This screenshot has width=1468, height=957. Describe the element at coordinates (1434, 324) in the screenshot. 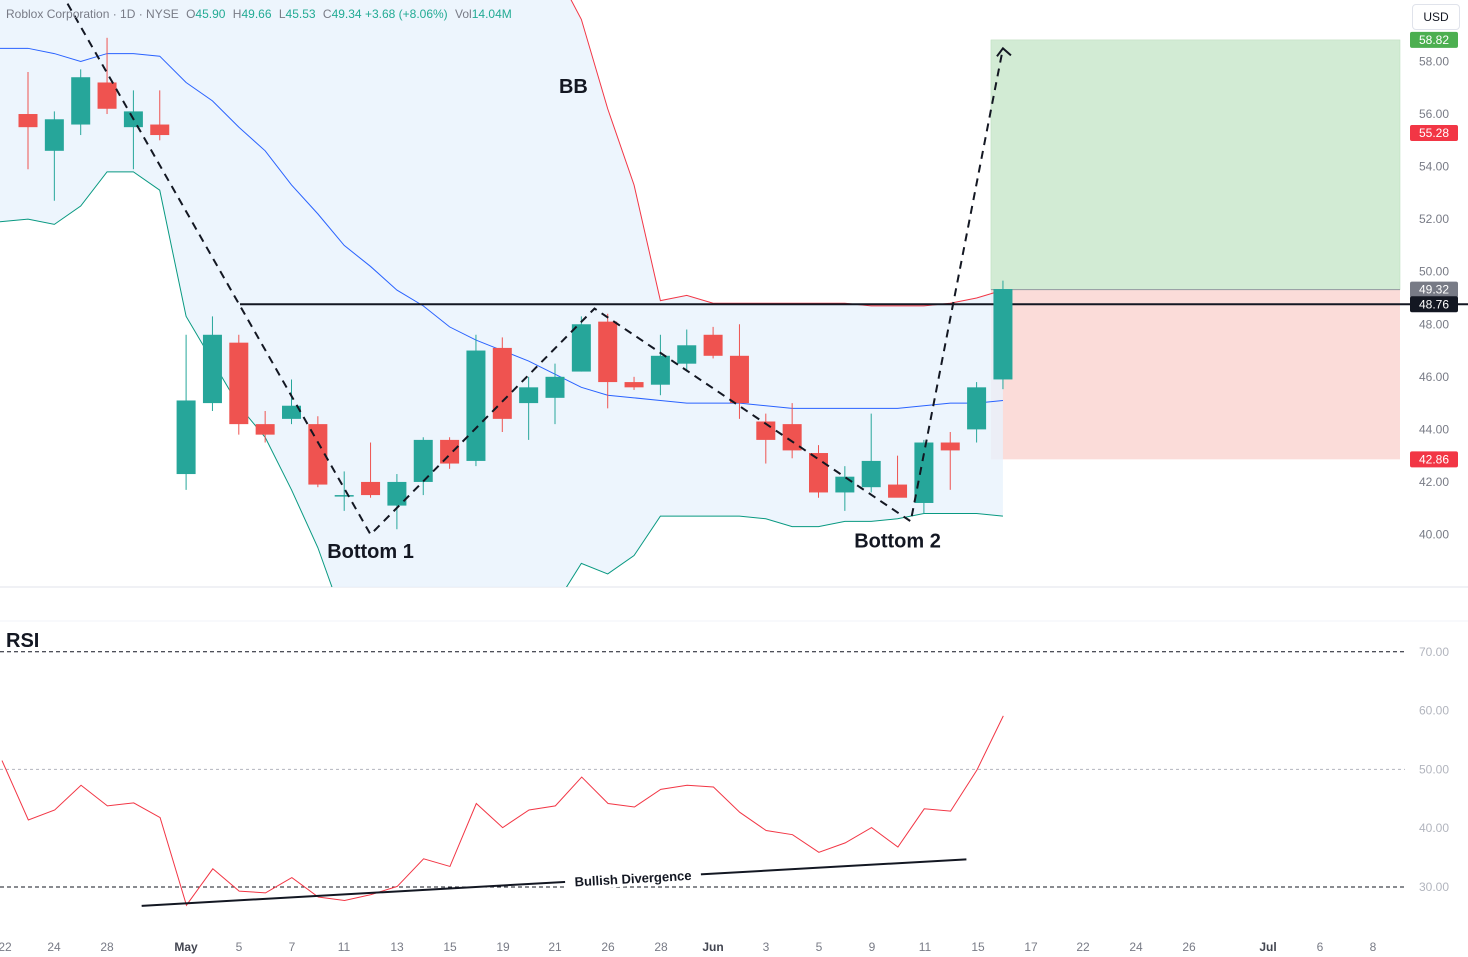

I see `price-axis-tick: 48.00` at that location.